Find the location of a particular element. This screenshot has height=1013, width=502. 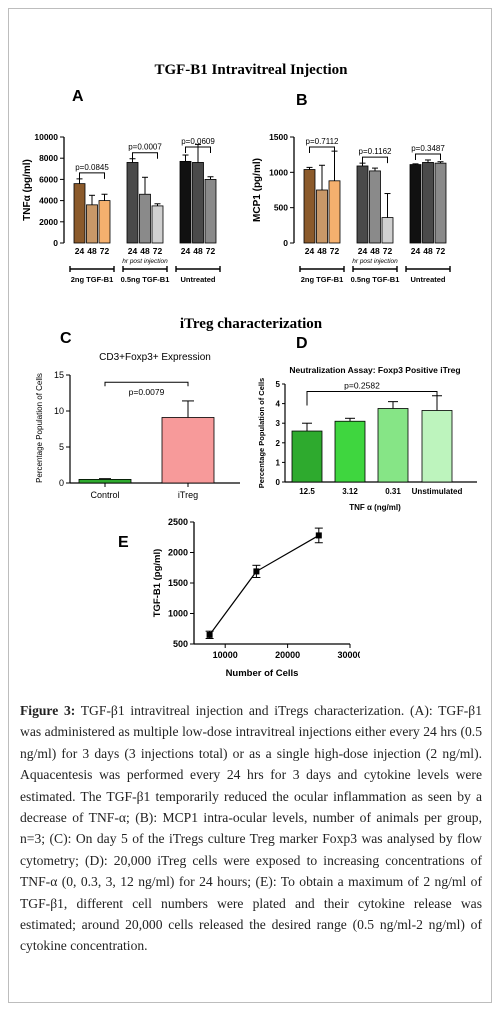

panel-letter-c: C is located at coordinates (66, 338).